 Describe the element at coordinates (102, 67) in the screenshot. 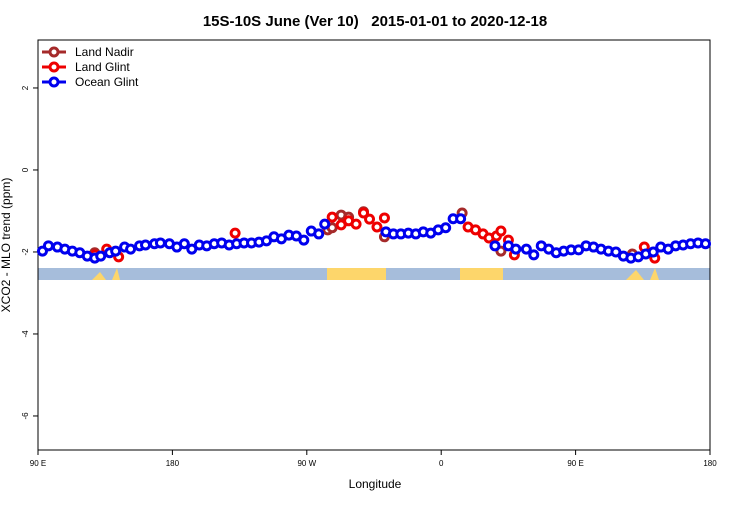

I see `legend-label: Land Glint` at that location.